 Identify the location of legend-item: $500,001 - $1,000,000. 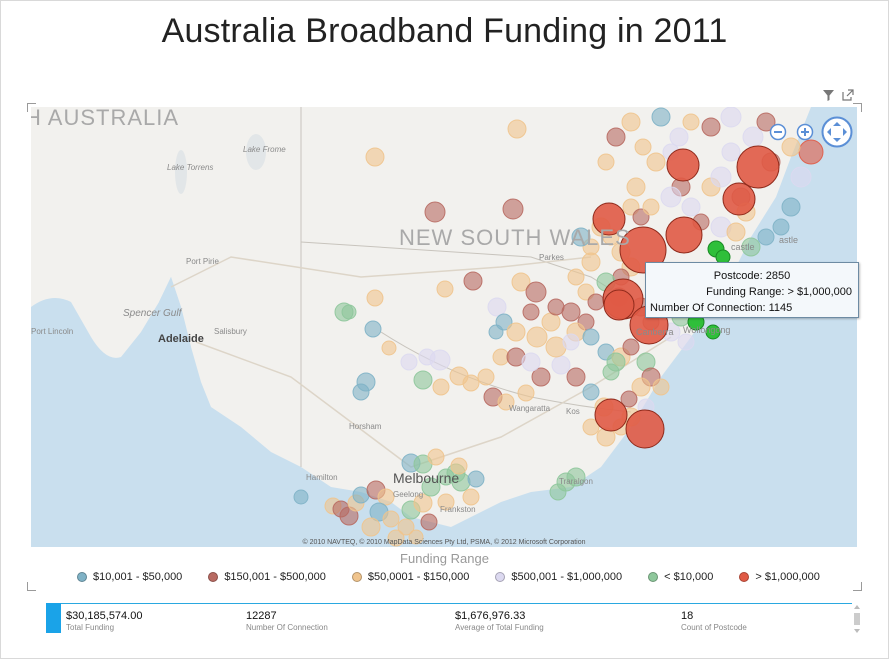
(558, 577).